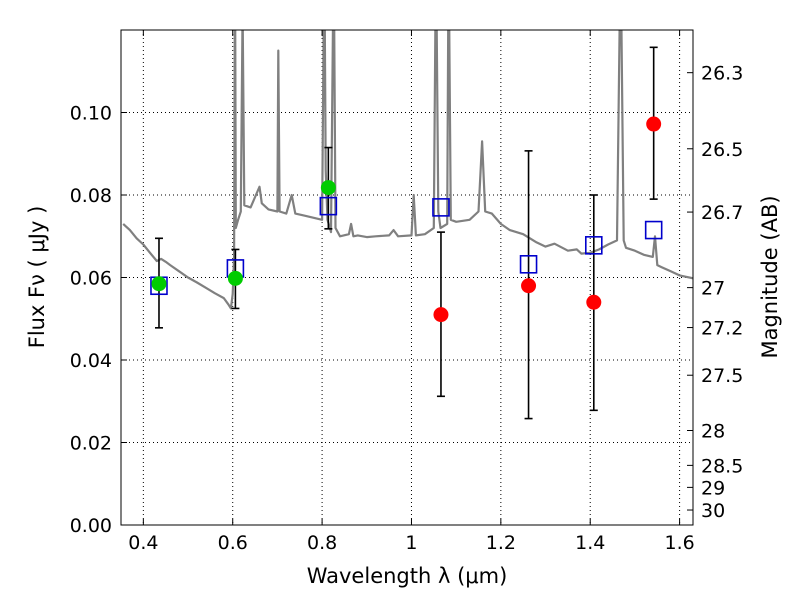  Describe the element at coordinates (722, 329) in the screenshot. I see `mag-tick-label: 27.2` at that location.